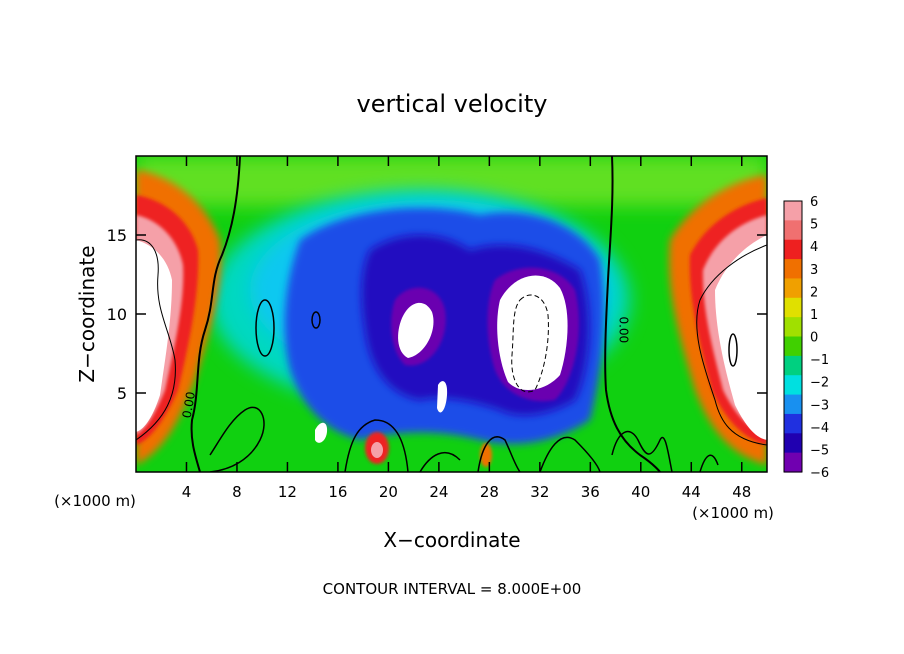  Describe the element at coordinates (539, 492) in the screenshot. I see `x-tick-label: 32` at that location.